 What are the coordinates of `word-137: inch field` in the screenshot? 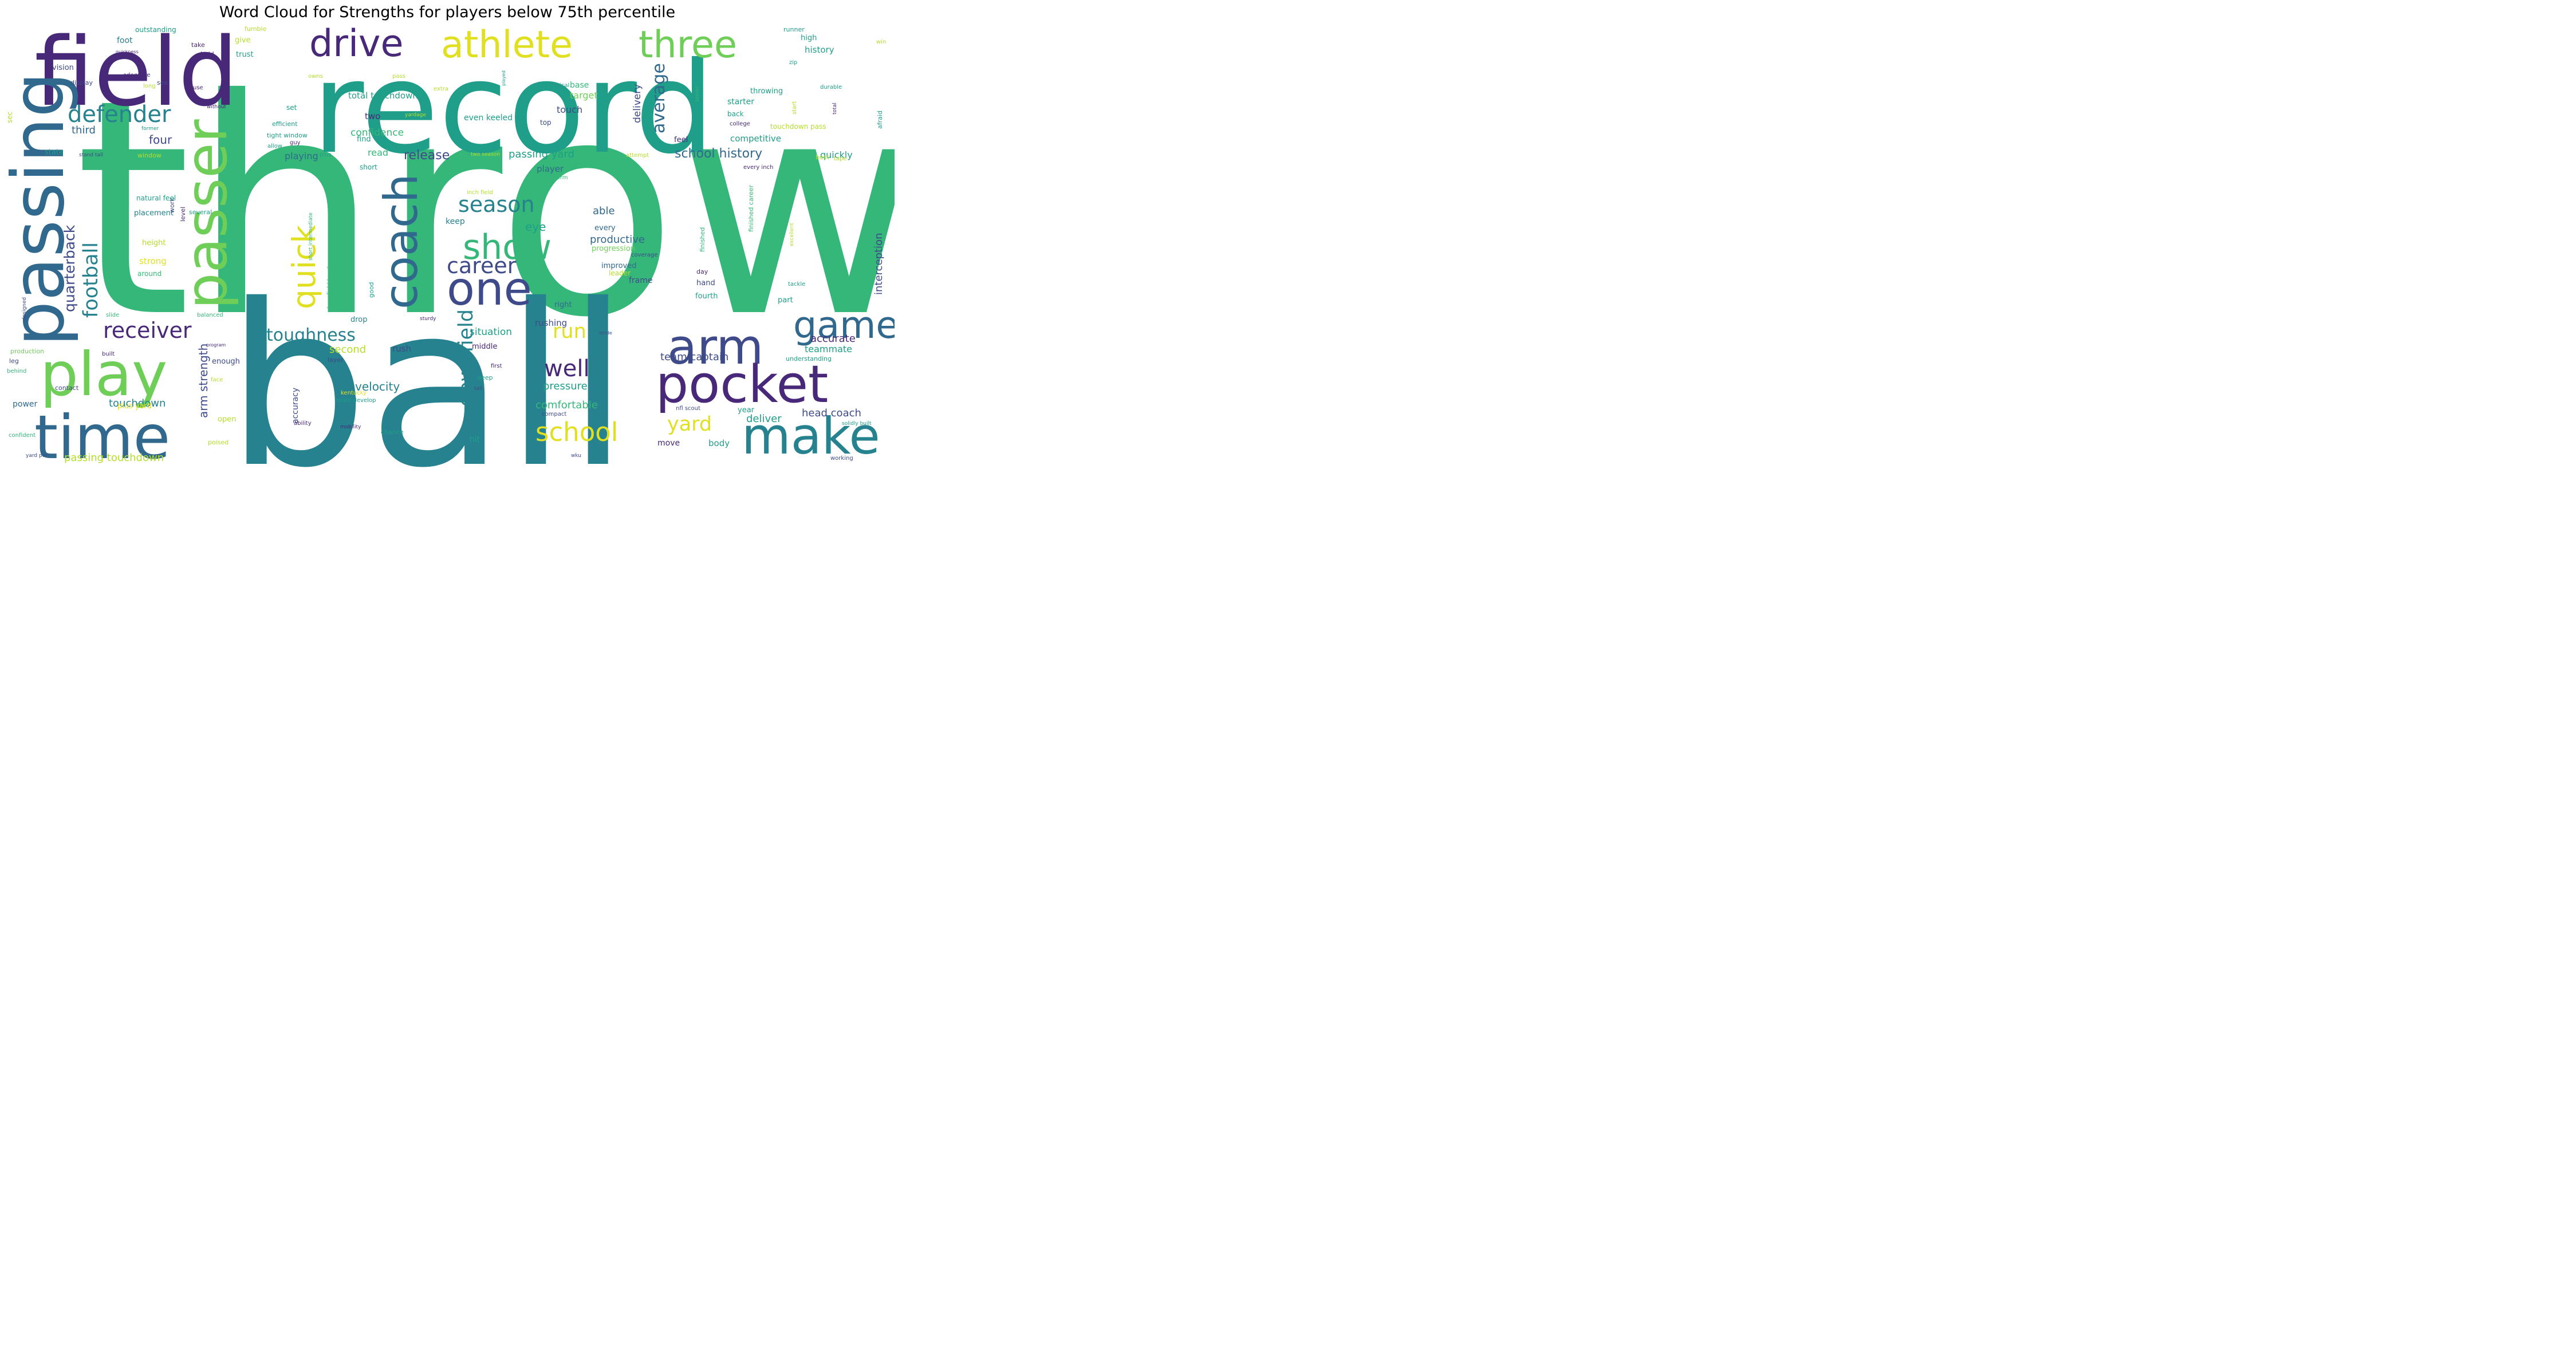 It's located at (480, 193).